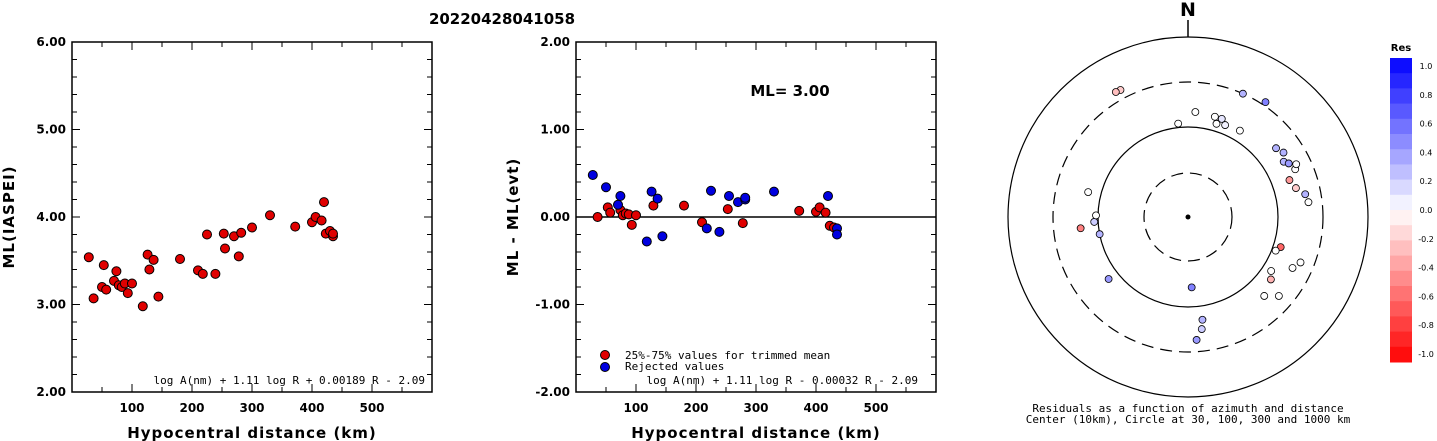 The width and height of the screenshot is (1437, 441). I want to click on y-tick-label: 1.00, so click(555, 130).